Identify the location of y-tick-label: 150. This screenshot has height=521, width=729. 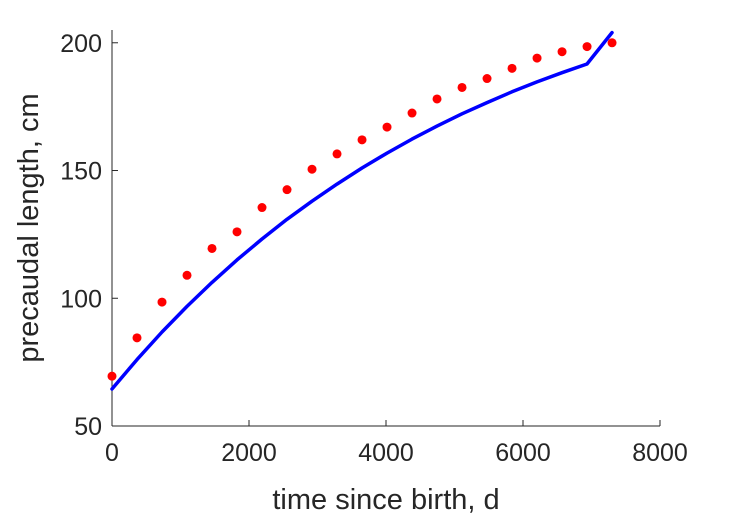
(81, 172).